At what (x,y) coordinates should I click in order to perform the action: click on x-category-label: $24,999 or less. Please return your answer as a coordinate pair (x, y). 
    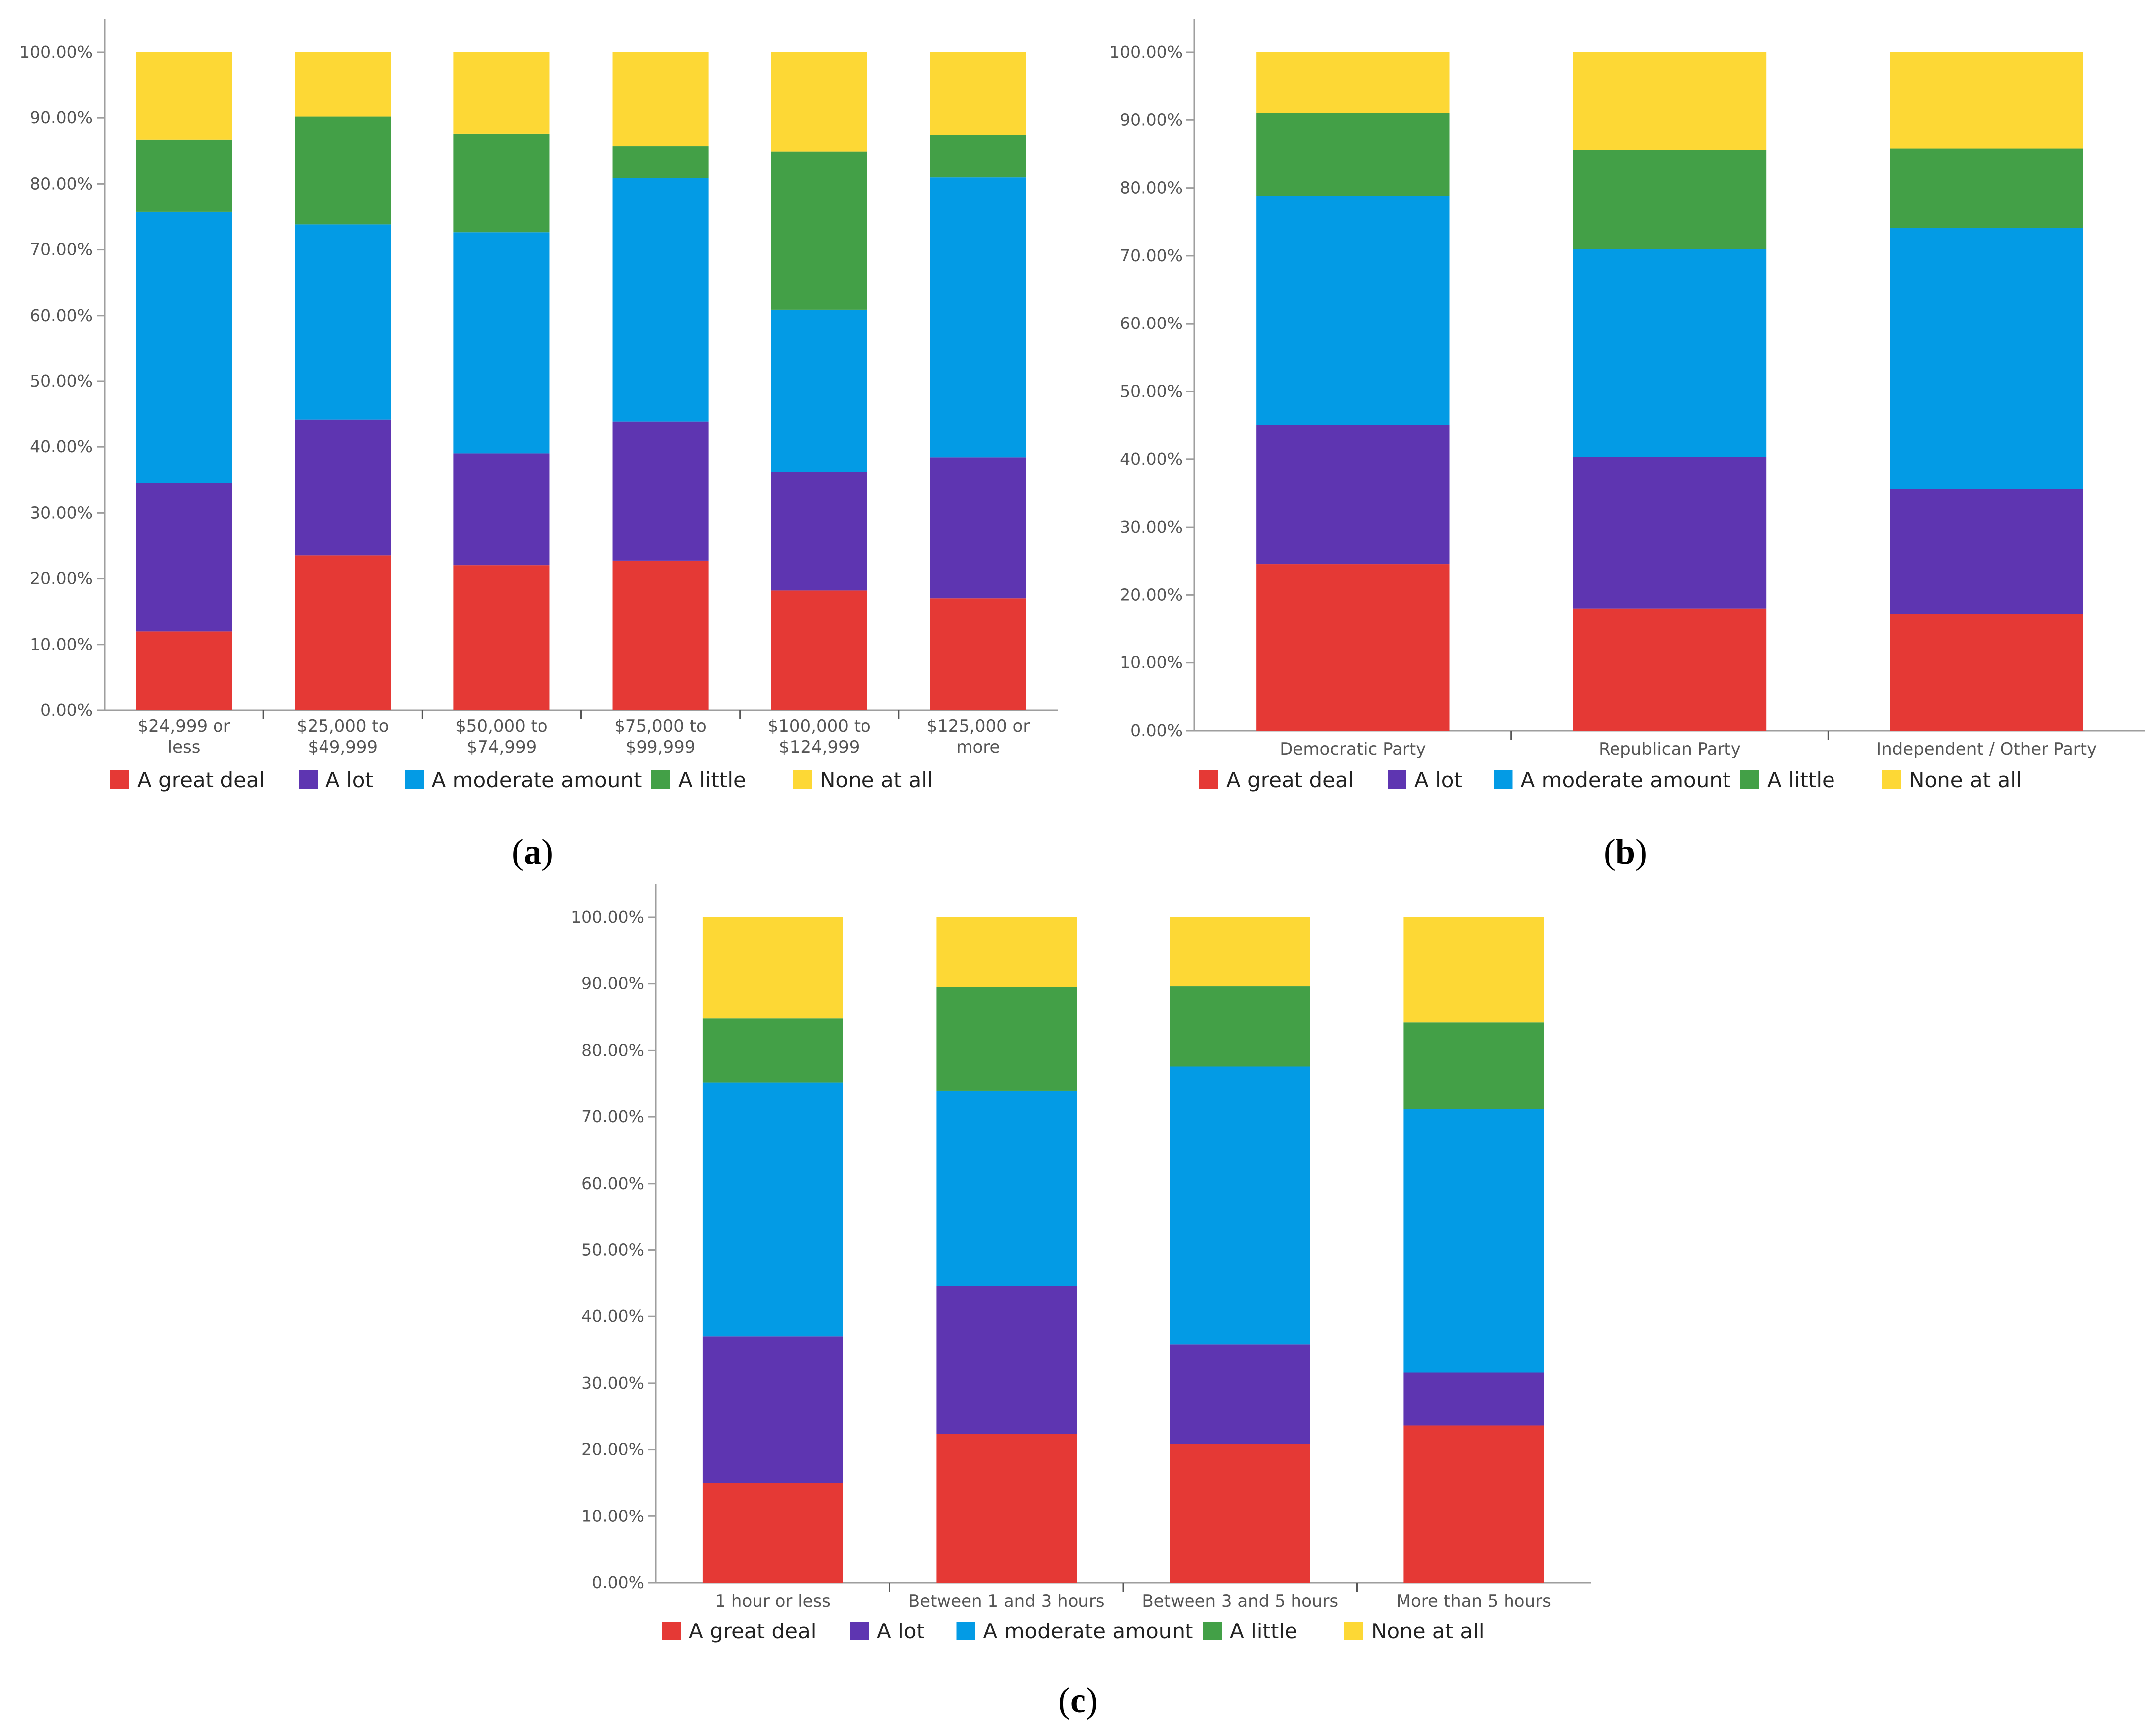
    Looking at the image, I should click on (183, 736).